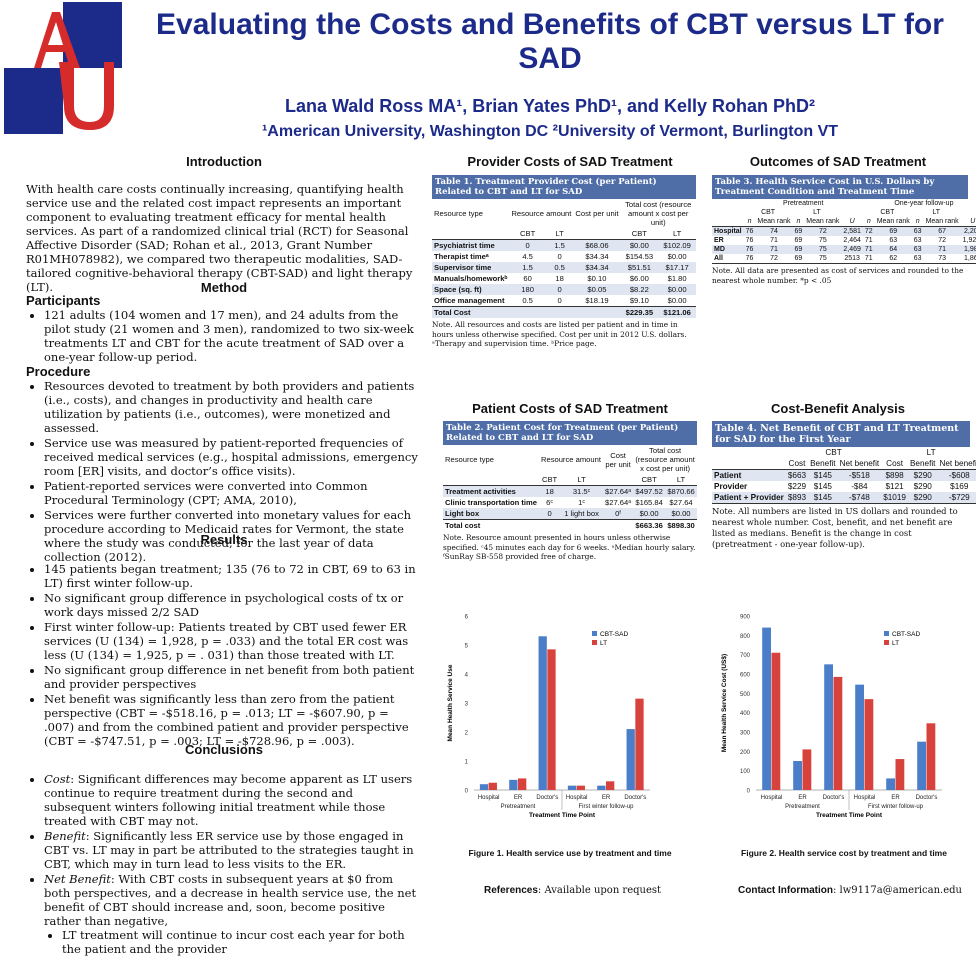 Image resolution: width=976 pixels, height=957 pixels. Describe the element at coordinates (224, 287) in the screenshot. I see `method-heading: Method` at that location.